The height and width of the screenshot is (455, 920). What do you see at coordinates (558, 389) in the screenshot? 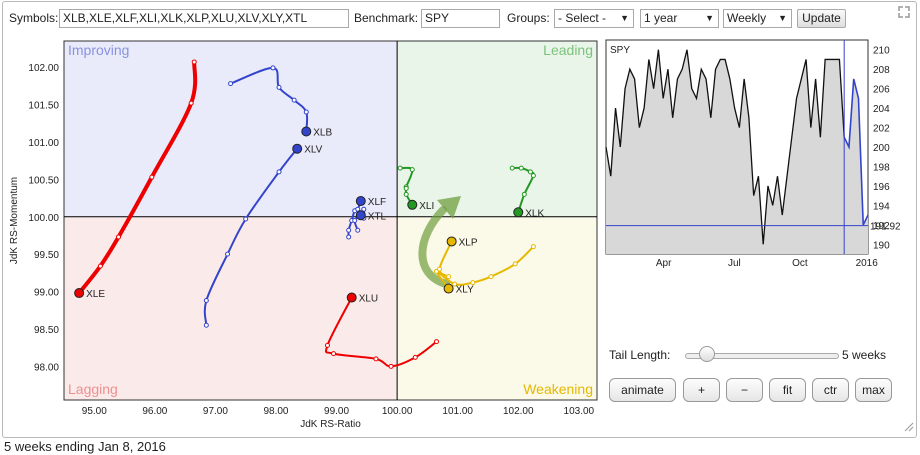
I see `quadrant-label-weakening: Weakening` at bounding box center [558, 389].